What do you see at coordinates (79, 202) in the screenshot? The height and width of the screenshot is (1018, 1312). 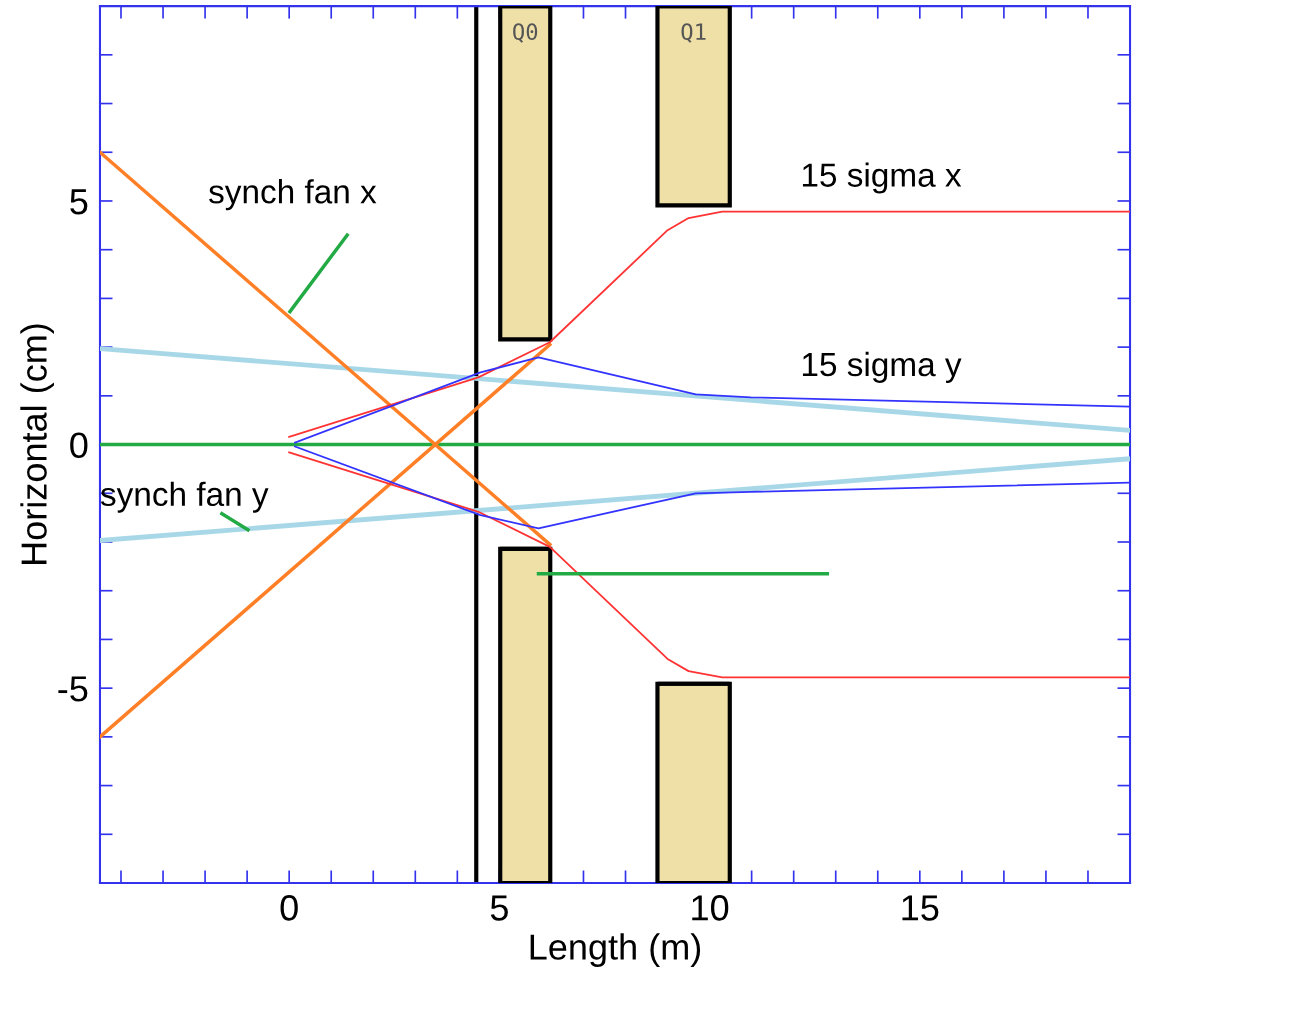 I see `y-tick-label: 5` at bounding box center [79, 202].